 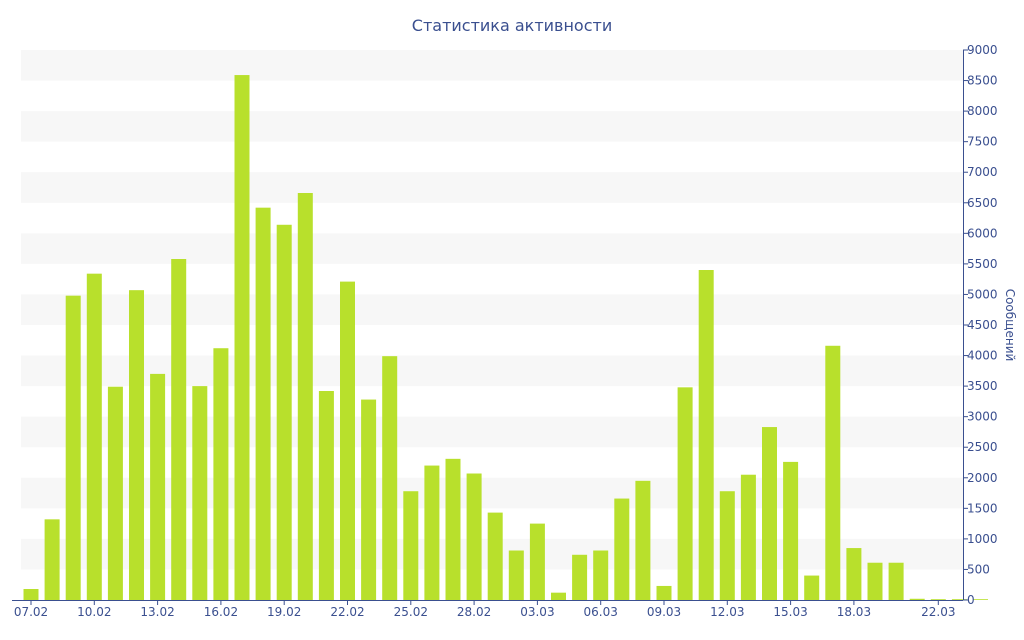 I want to click on x-tick-label: 28.02, so click(x=474, y=612).